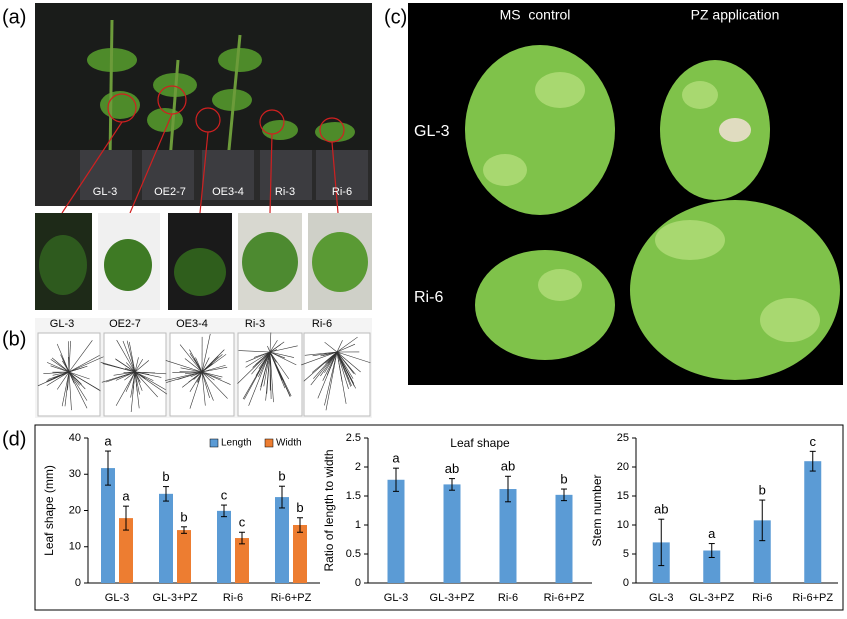 Image resolution: width=847 pixels, height=619 pixels. I want to click on root-frame, so click(337, 374).